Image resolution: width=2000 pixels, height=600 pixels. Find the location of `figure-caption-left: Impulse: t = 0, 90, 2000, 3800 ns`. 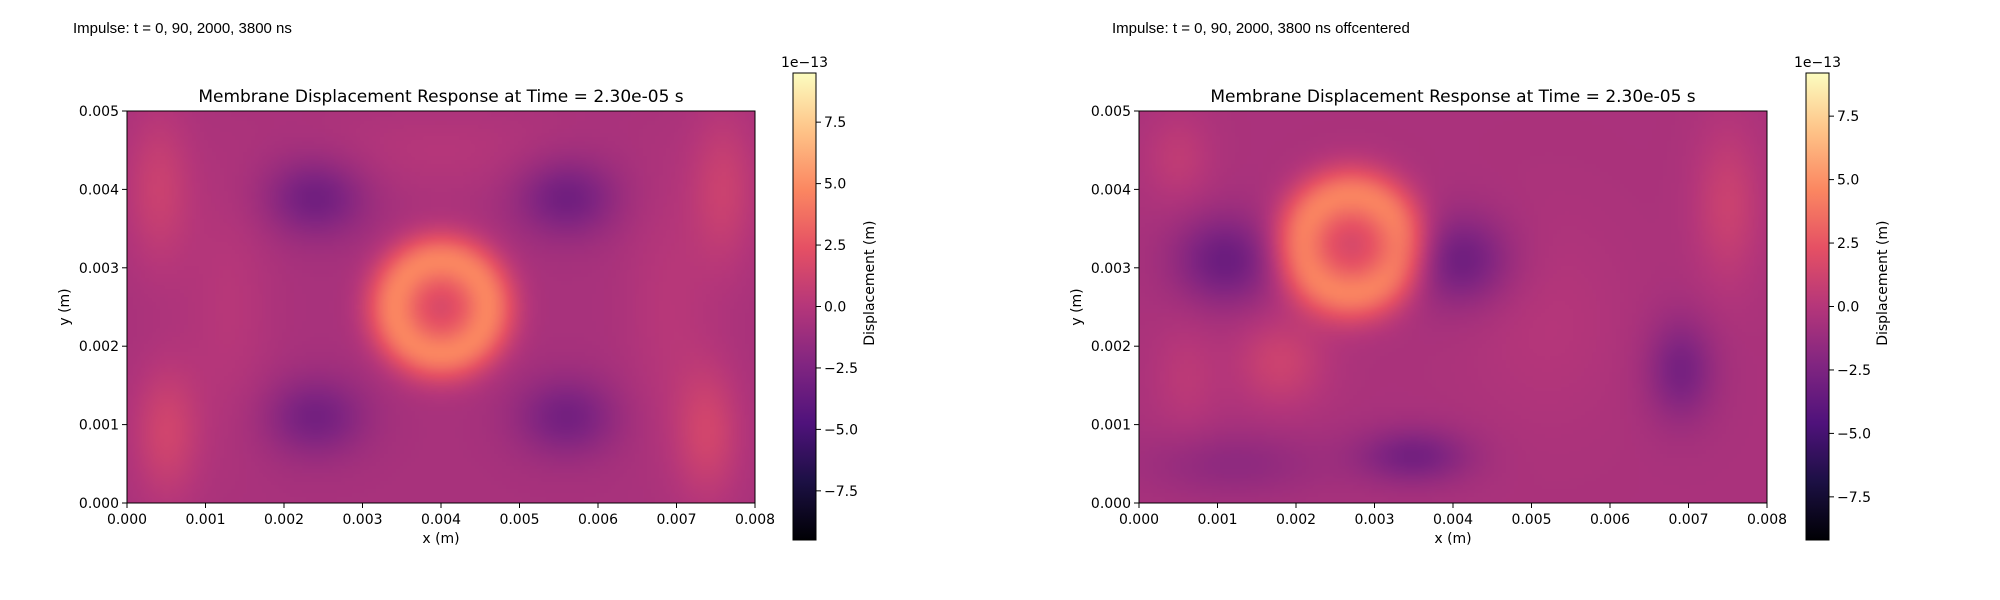

figure-caption-left: Impulse: t = 0, 90, 2000, 3800 ns is located at coordinates (182, 28).